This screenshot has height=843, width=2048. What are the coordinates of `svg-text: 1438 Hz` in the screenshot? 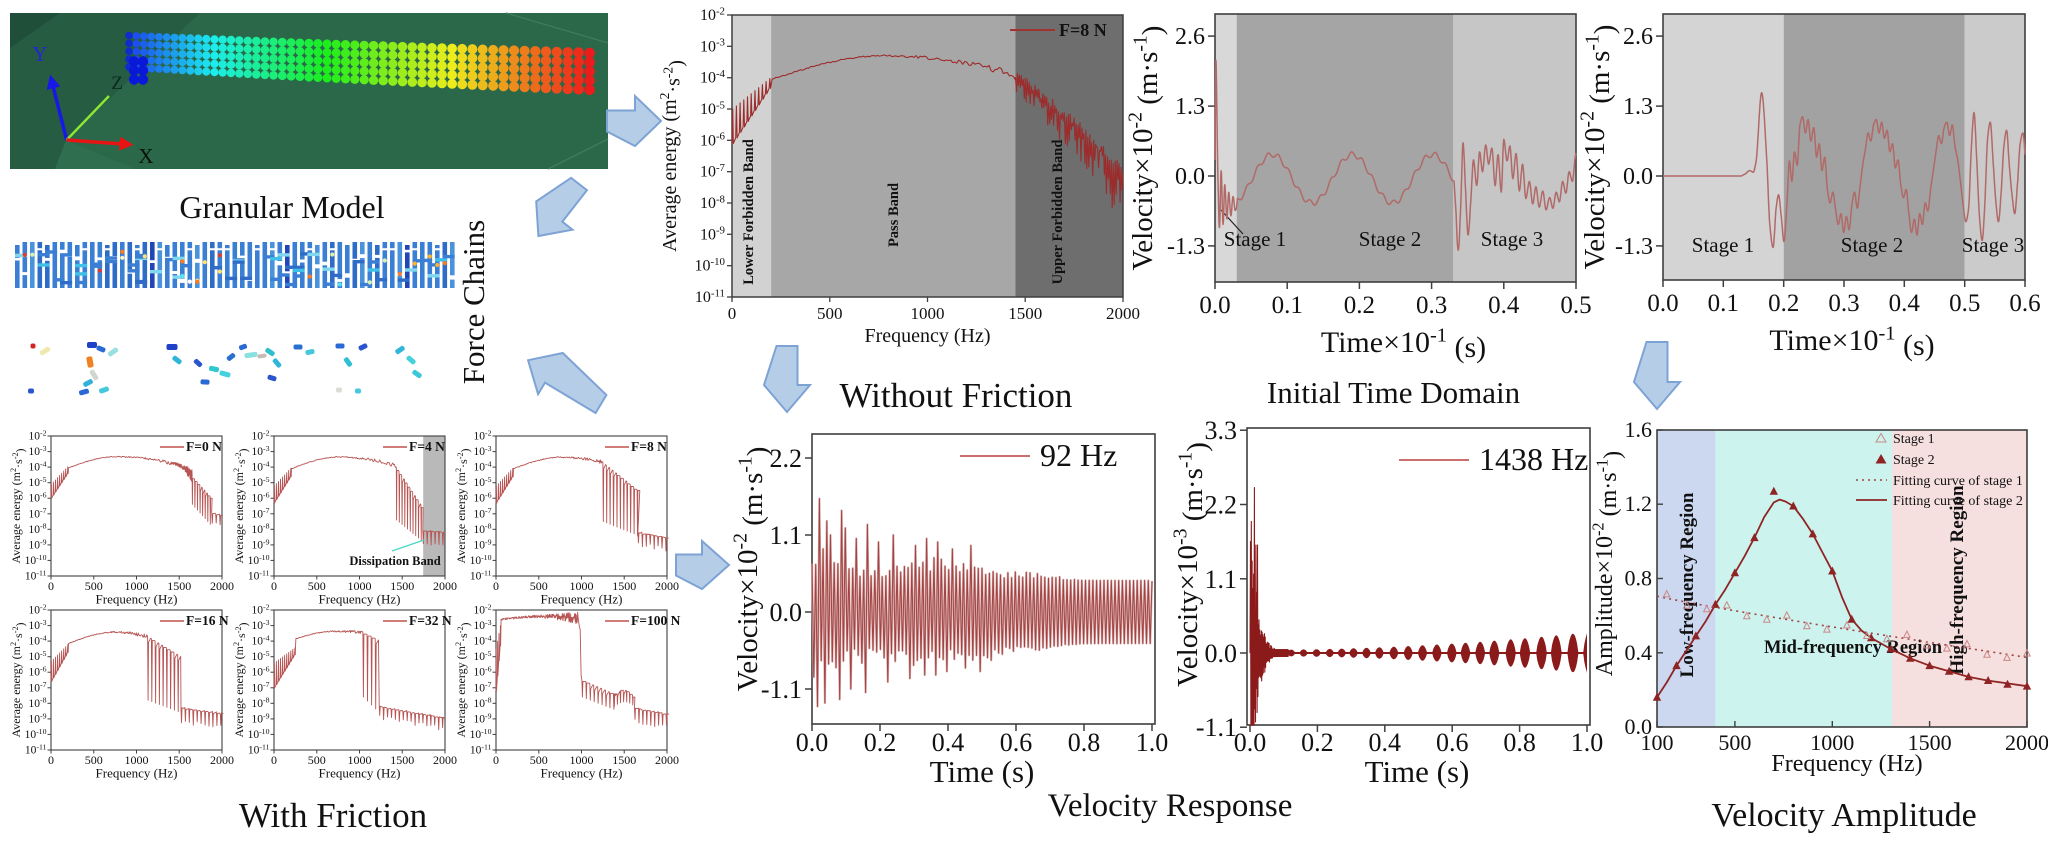 It's located at (1533, 459).